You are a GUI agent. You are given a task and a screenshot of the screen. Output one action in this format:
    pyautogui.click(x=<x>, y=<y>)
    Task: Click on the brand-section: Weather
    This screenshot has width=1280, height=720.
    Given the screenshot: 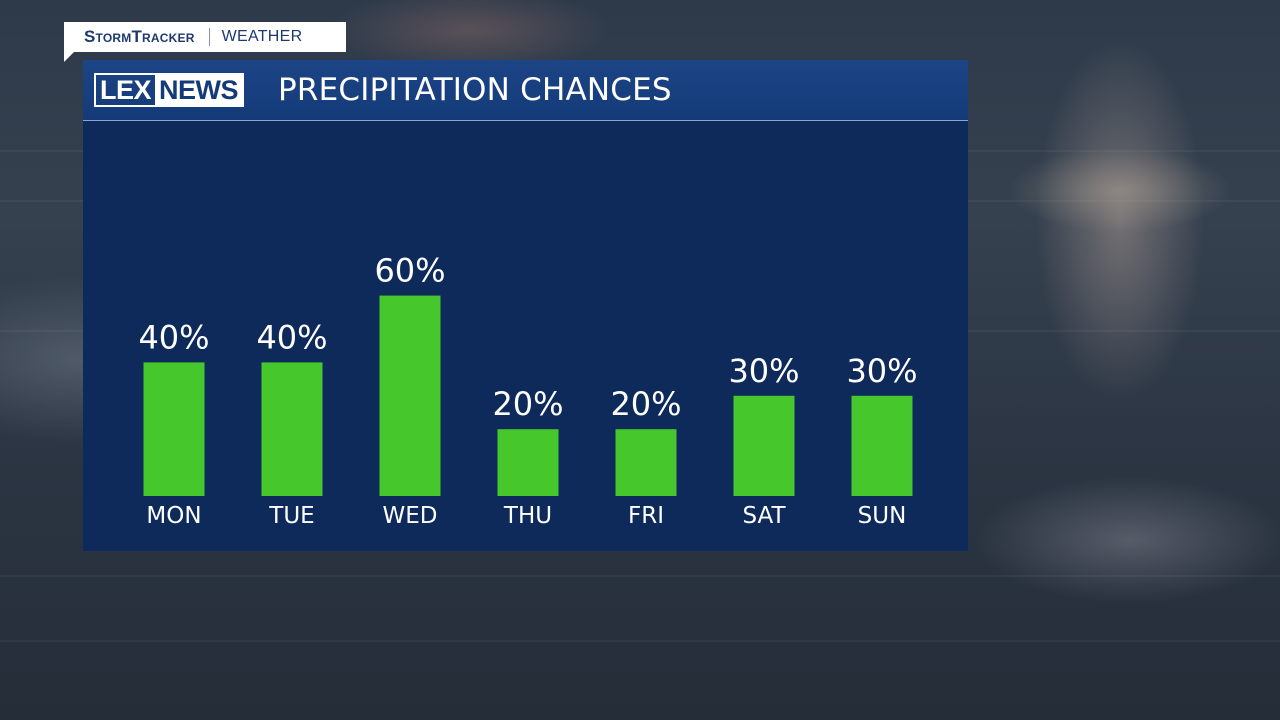 What is the action you would take?
    pyautogui.click(x=262, y=36)
    